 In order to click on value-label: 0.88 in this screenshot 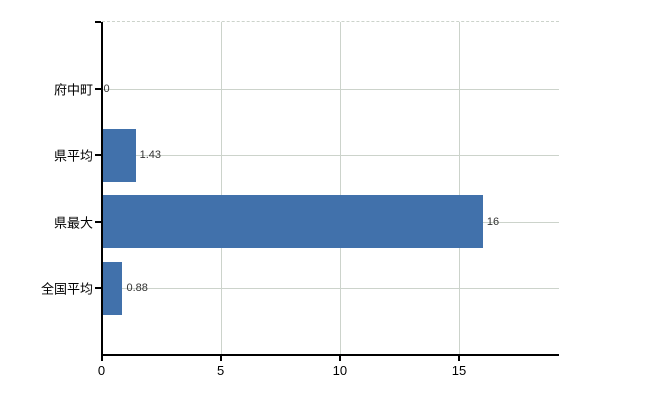, I will do `click(137, 288)`.